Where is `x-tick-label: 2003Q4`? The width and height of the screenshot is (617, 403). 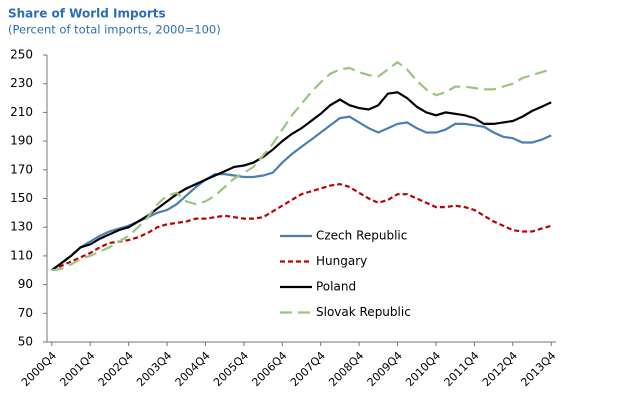
x-tick-label: 2003Q4 is located at coordinates (154, 369).